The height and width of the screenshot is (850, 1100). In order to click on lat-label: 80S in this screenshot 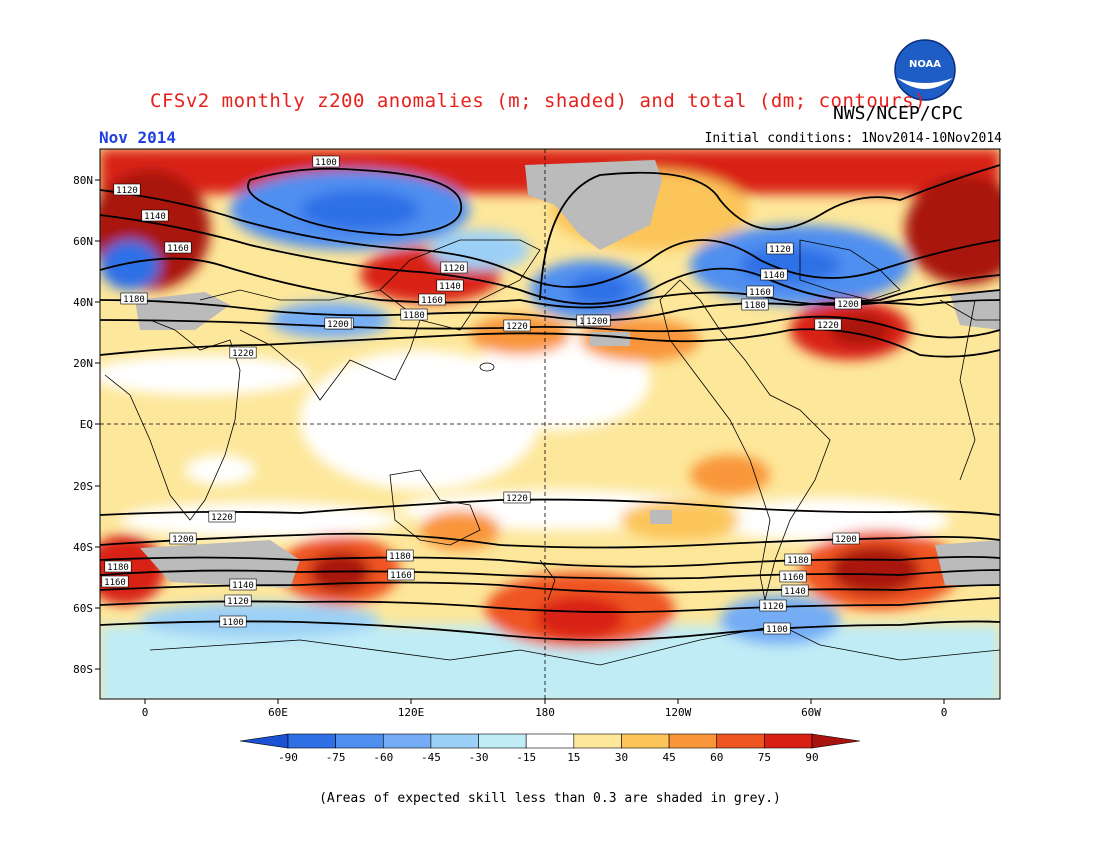, I will do `click(83, 669)`.